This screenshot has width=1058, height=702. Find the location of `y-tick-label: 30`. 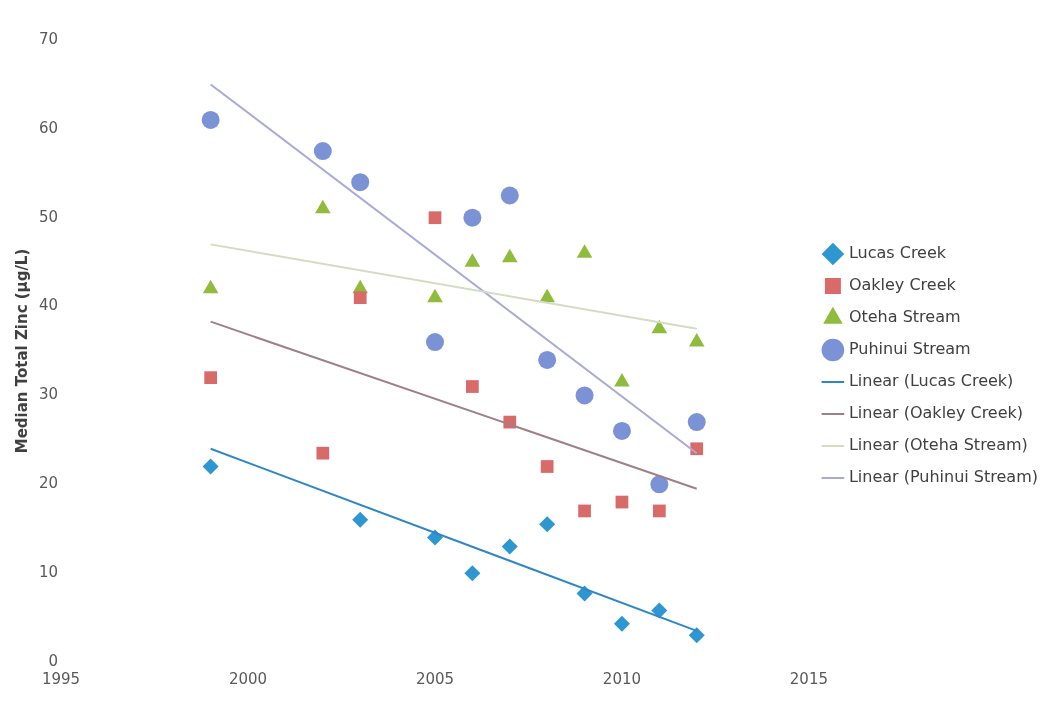

y-tick-label: 30 is located at coordinates (48, 394).